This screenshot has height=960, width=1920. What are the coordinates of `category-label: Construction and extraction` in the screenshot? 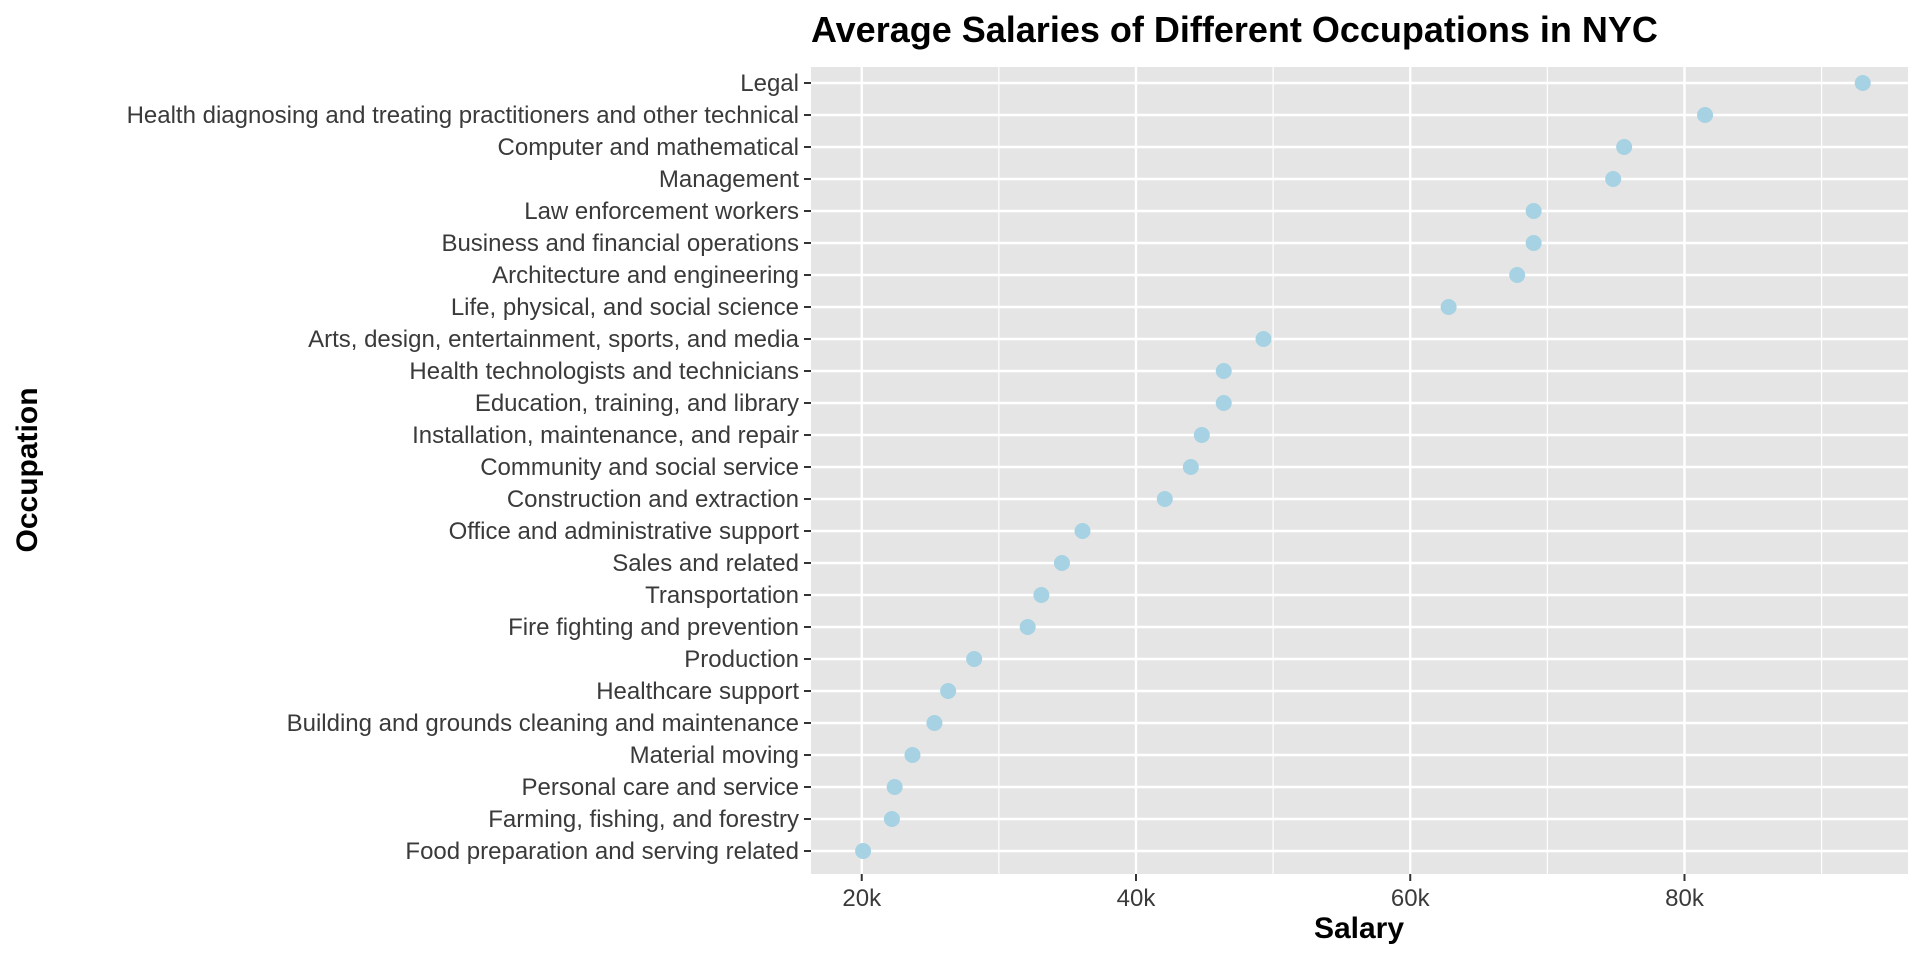 It's located at (653, 499).